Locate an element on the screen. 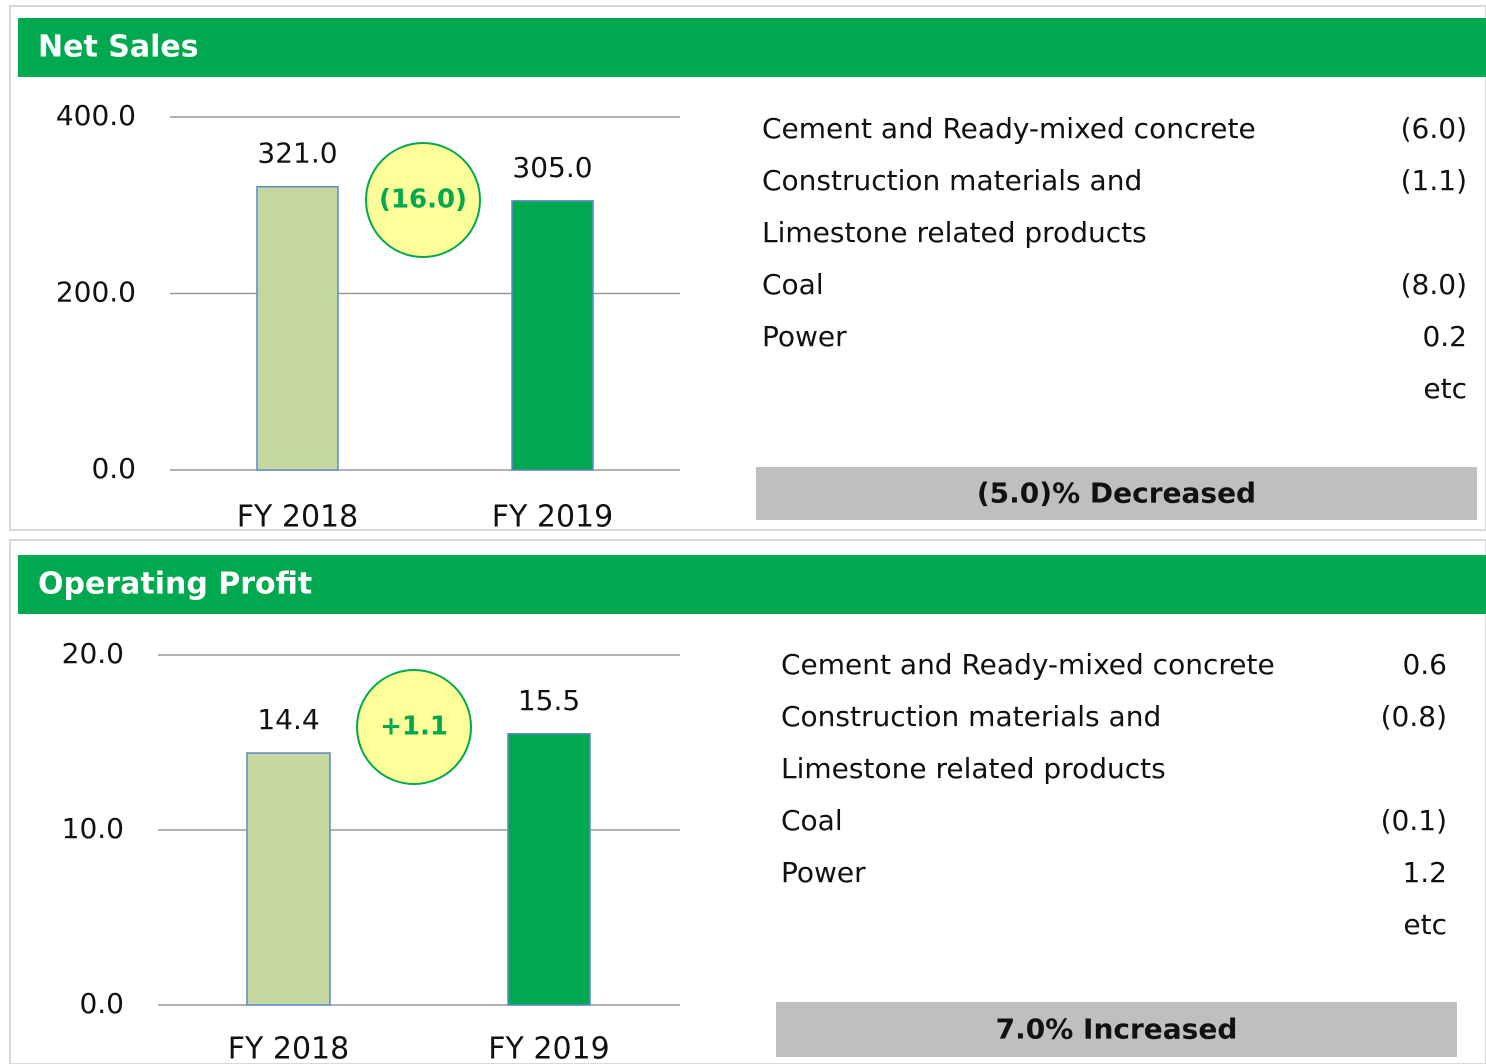  breakdown-value: 0.6 is located at coordinates (1424, 664).